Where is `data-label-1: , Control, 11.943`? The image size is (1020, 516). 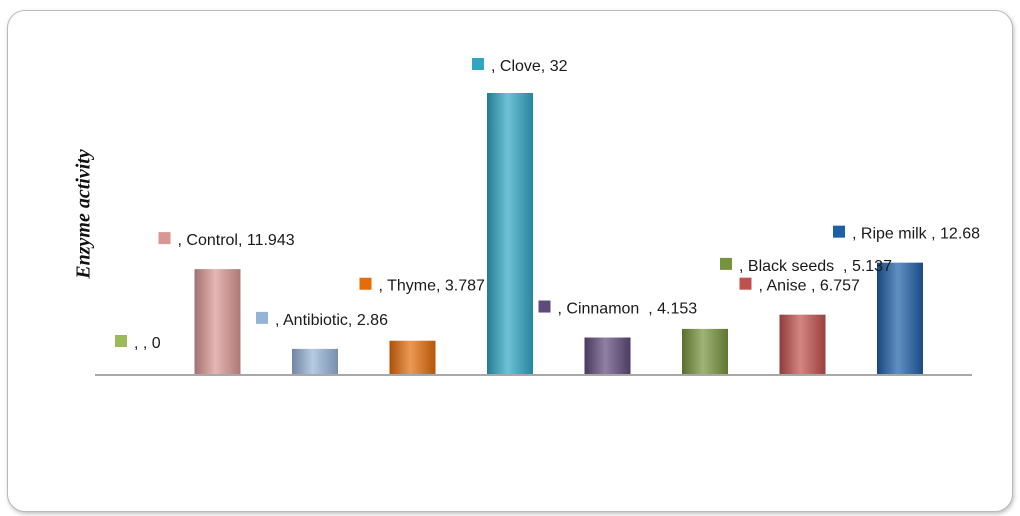 data-label-1: , Control, 11.943 is located at coordinates (236, 240).